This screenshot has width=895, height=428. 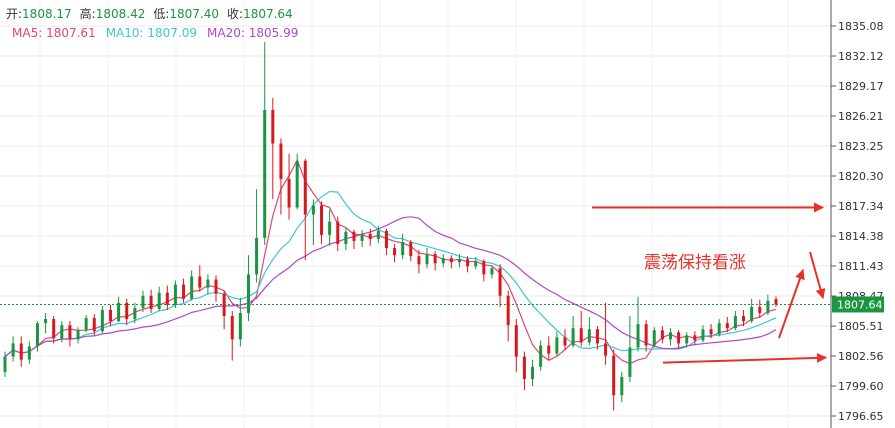 I want to click on y-tick-label: 1802.56, so click(x=861, y=356).